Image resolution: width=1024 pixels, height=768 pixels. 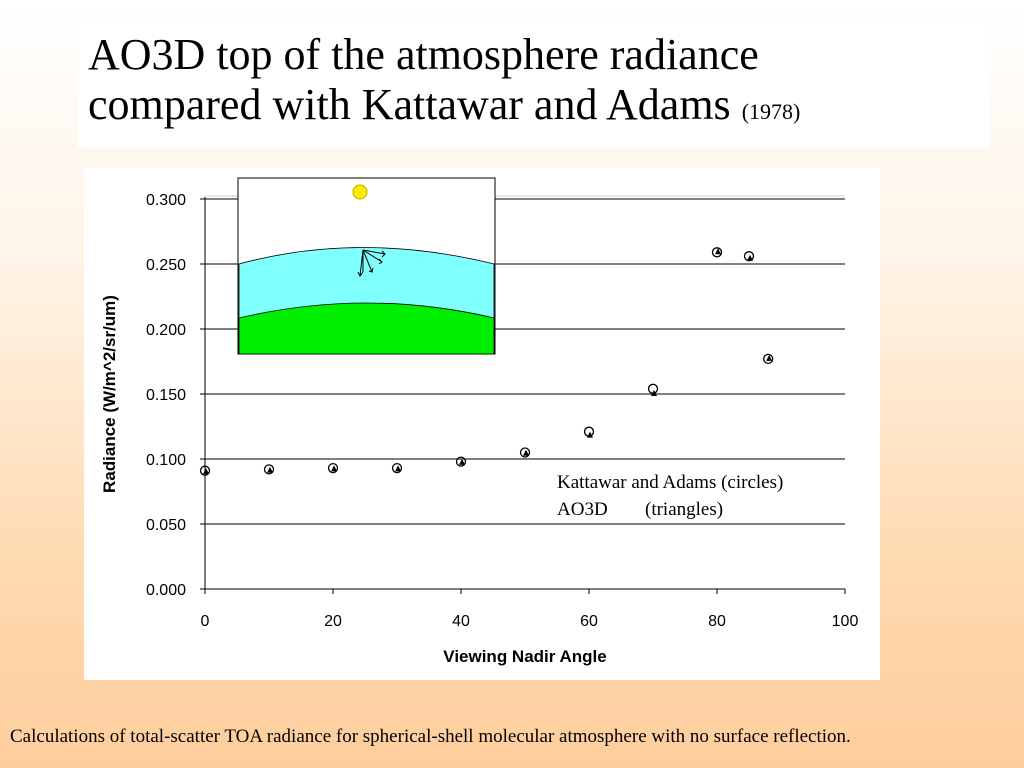 What do you see at coordinates (166, 200) in the screenshot?
I see `y-tick-label: 0.300` at bounding box center [166, 200].